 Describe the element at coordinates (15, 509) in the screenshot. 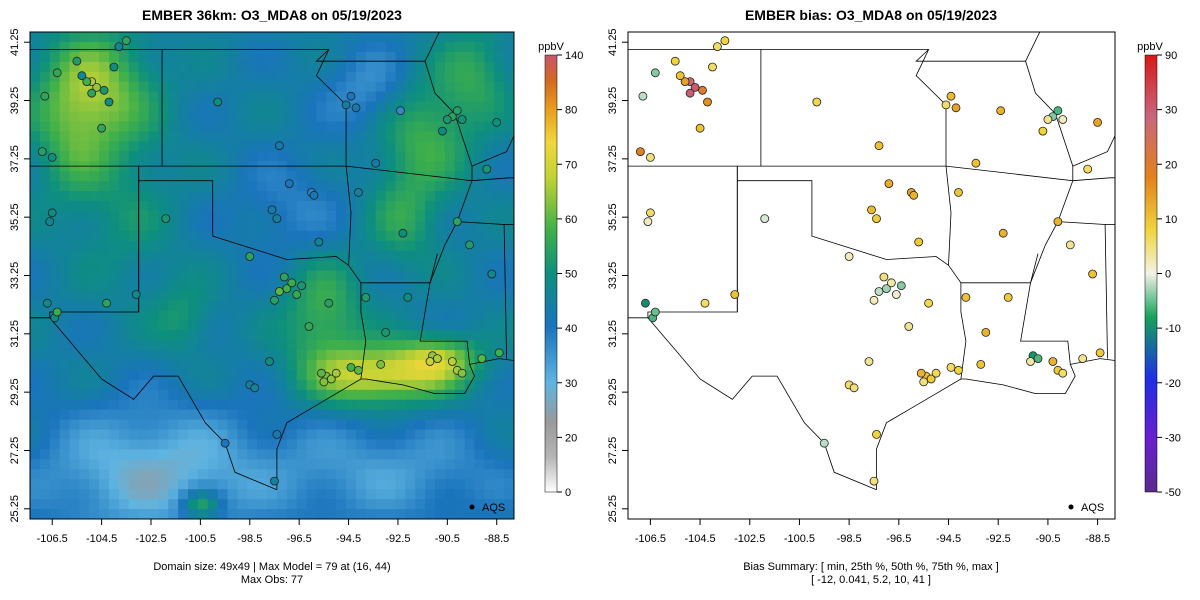

I see `y-tick-label: 25.25` at that location.